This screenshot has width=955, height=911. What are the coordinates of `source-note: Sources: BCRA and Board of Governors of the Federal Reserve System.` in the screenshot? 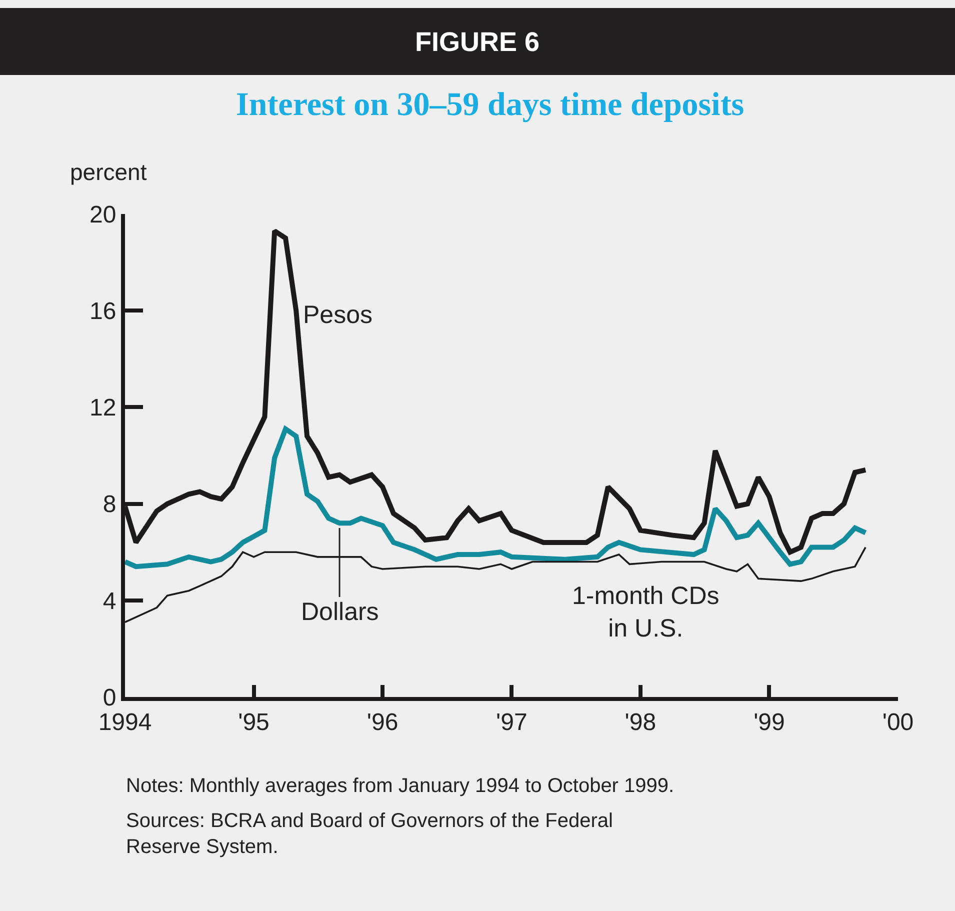 It's located at (369, 834).